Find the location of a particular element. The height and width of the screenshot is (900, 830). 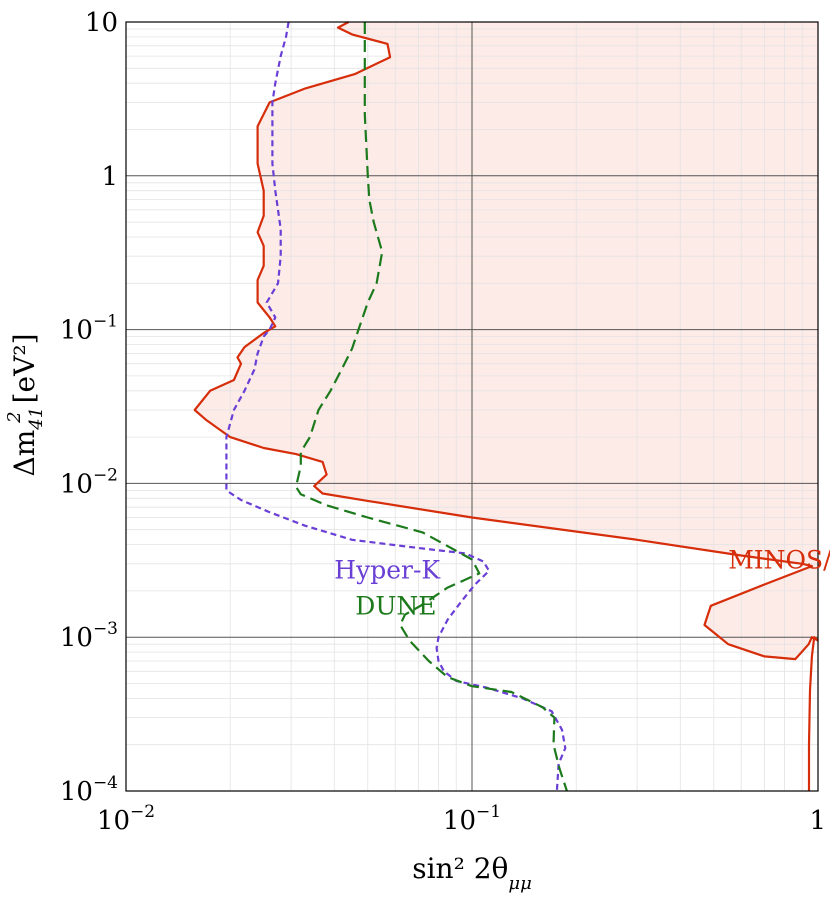

series-1-curve is located at coordinates (813, 713).